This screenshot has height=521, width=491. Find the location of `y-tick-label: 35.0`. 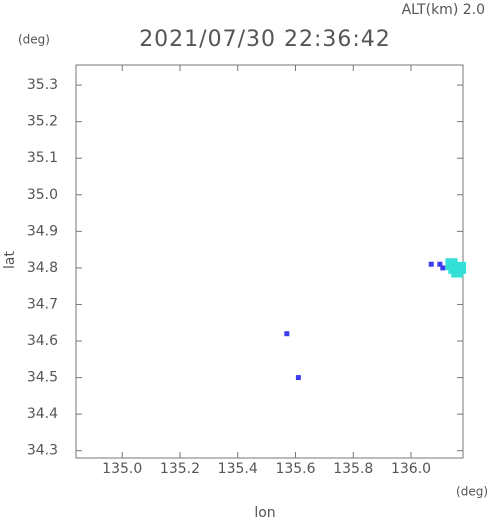

y-tick-label: 35.0 is located at coordinates (42, 195).